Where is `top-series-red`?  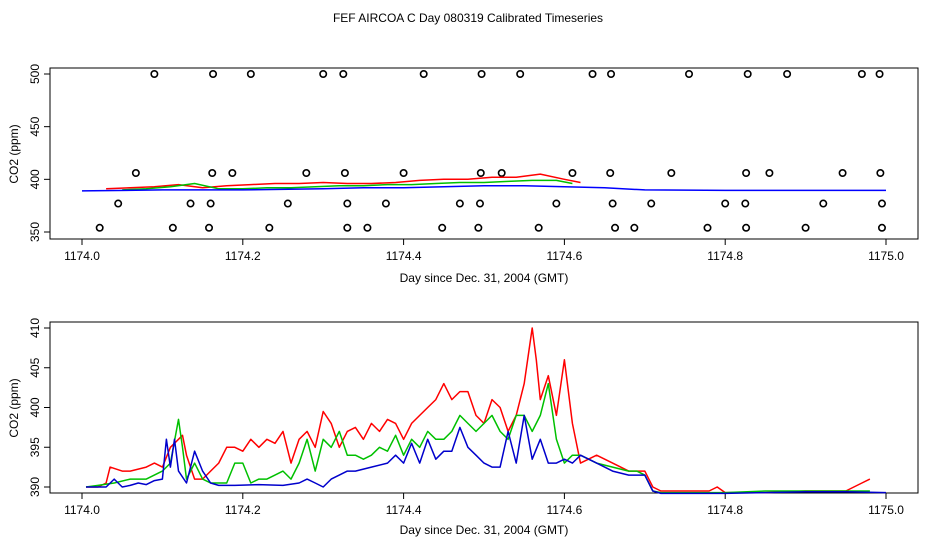 top-series-red is located at coordinates (343, 181).